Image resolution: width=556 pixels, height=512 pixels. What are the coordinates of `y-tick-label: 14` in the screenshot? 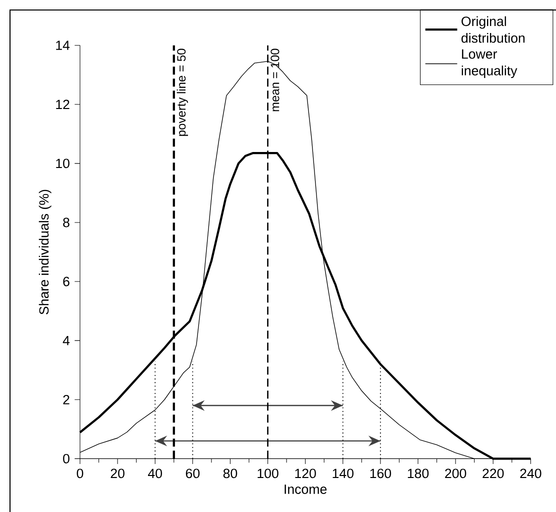 It's located at (63, 45).